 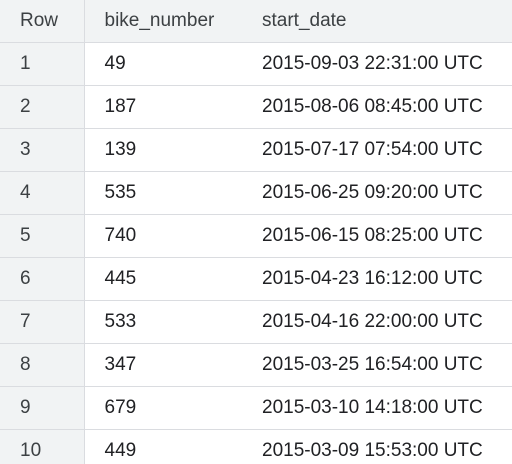 I want to click on row-number-cell: 7, so click(x=42, y=322).